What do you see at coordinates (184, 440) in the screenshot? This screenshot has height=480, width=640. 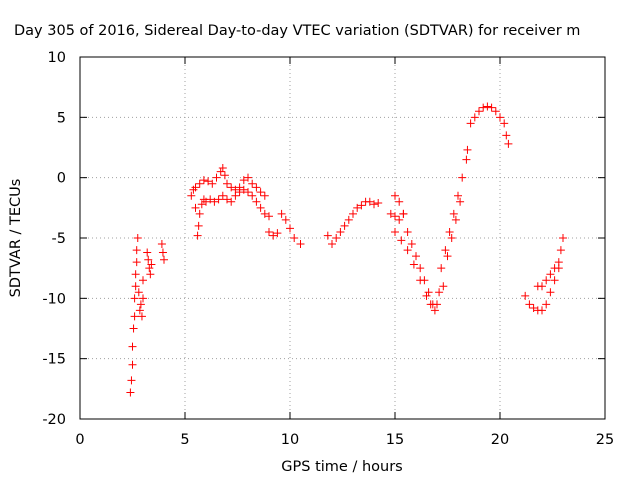 I see `x-tick-label: 5` at bounding box center [184, 440].